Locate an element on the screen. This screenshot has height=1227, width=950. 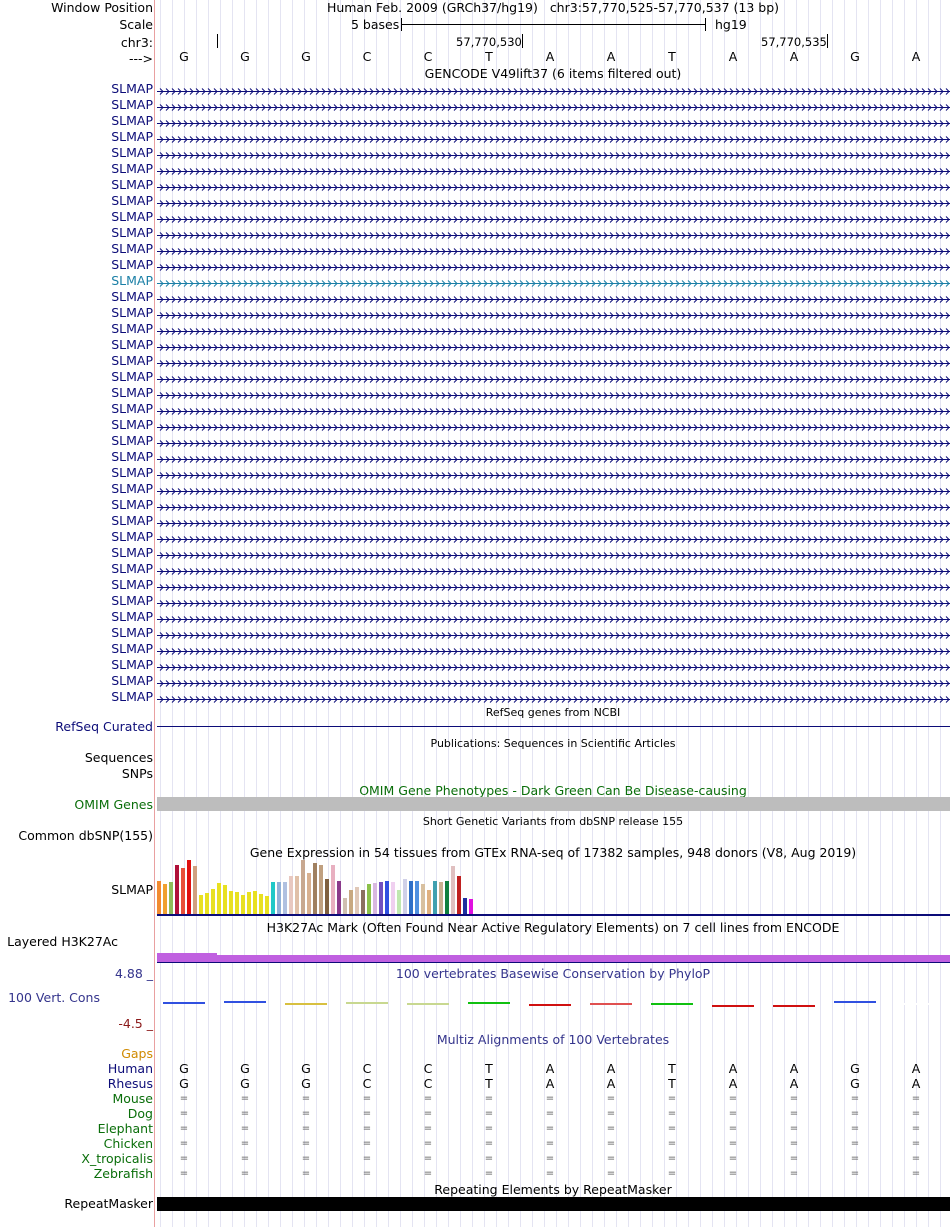
multiz-species-label: Mouse is located at coordinates (132, 1098).